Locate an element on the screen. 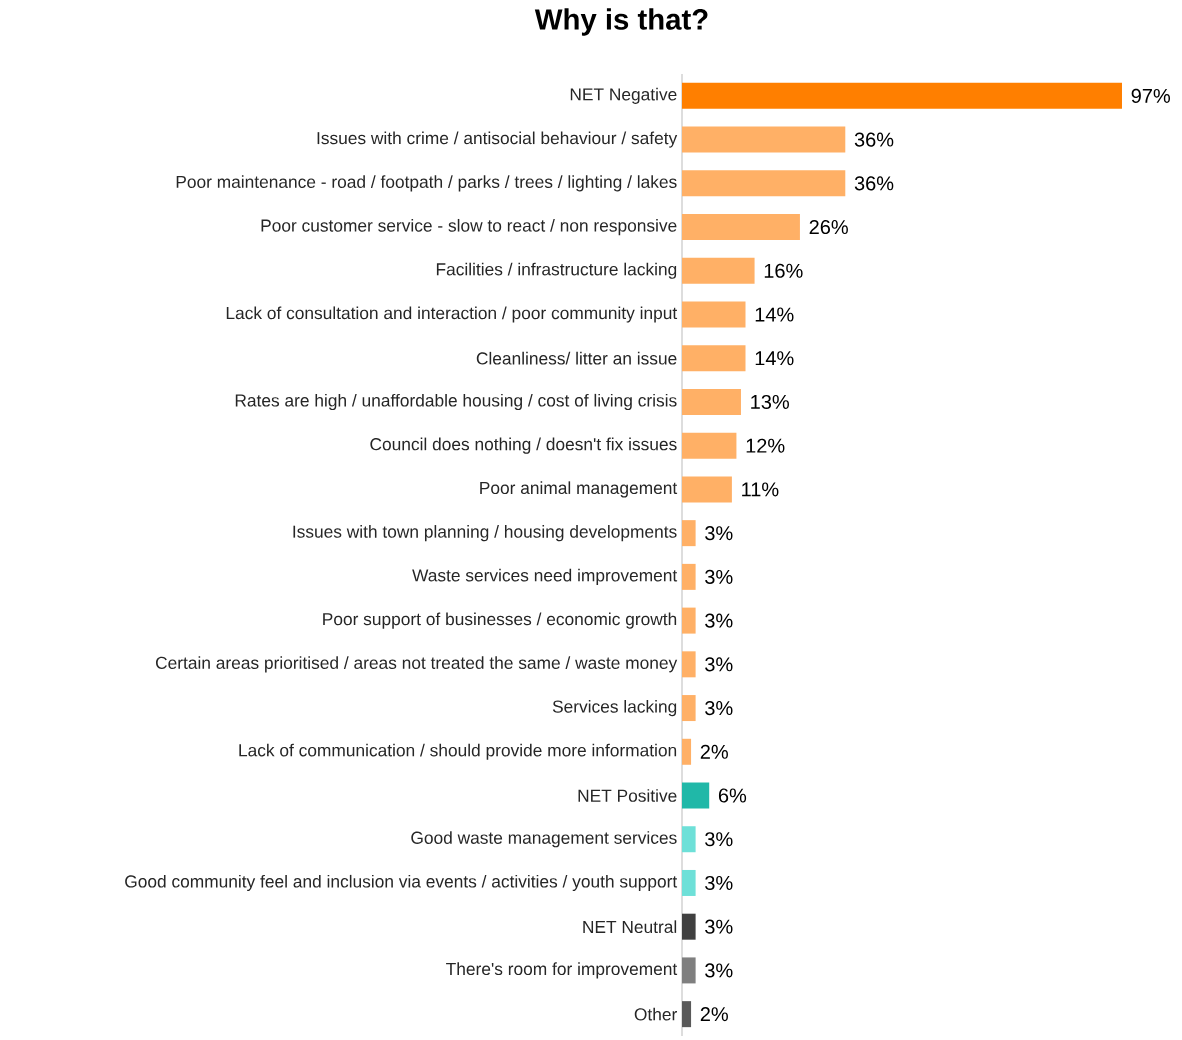 Image resolution: width=1182 pixels, height=1040 pixels. data-label: 13% is located at coordinates (770, 402).